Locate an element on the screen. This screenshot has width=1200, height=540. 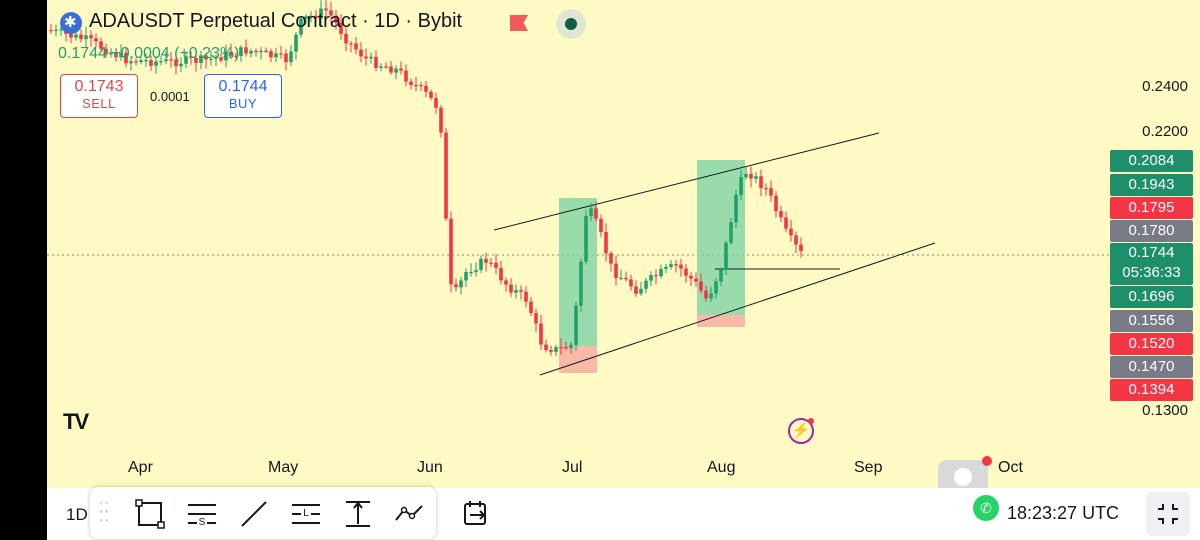
month-label: May is located at coordinates (283, 467).